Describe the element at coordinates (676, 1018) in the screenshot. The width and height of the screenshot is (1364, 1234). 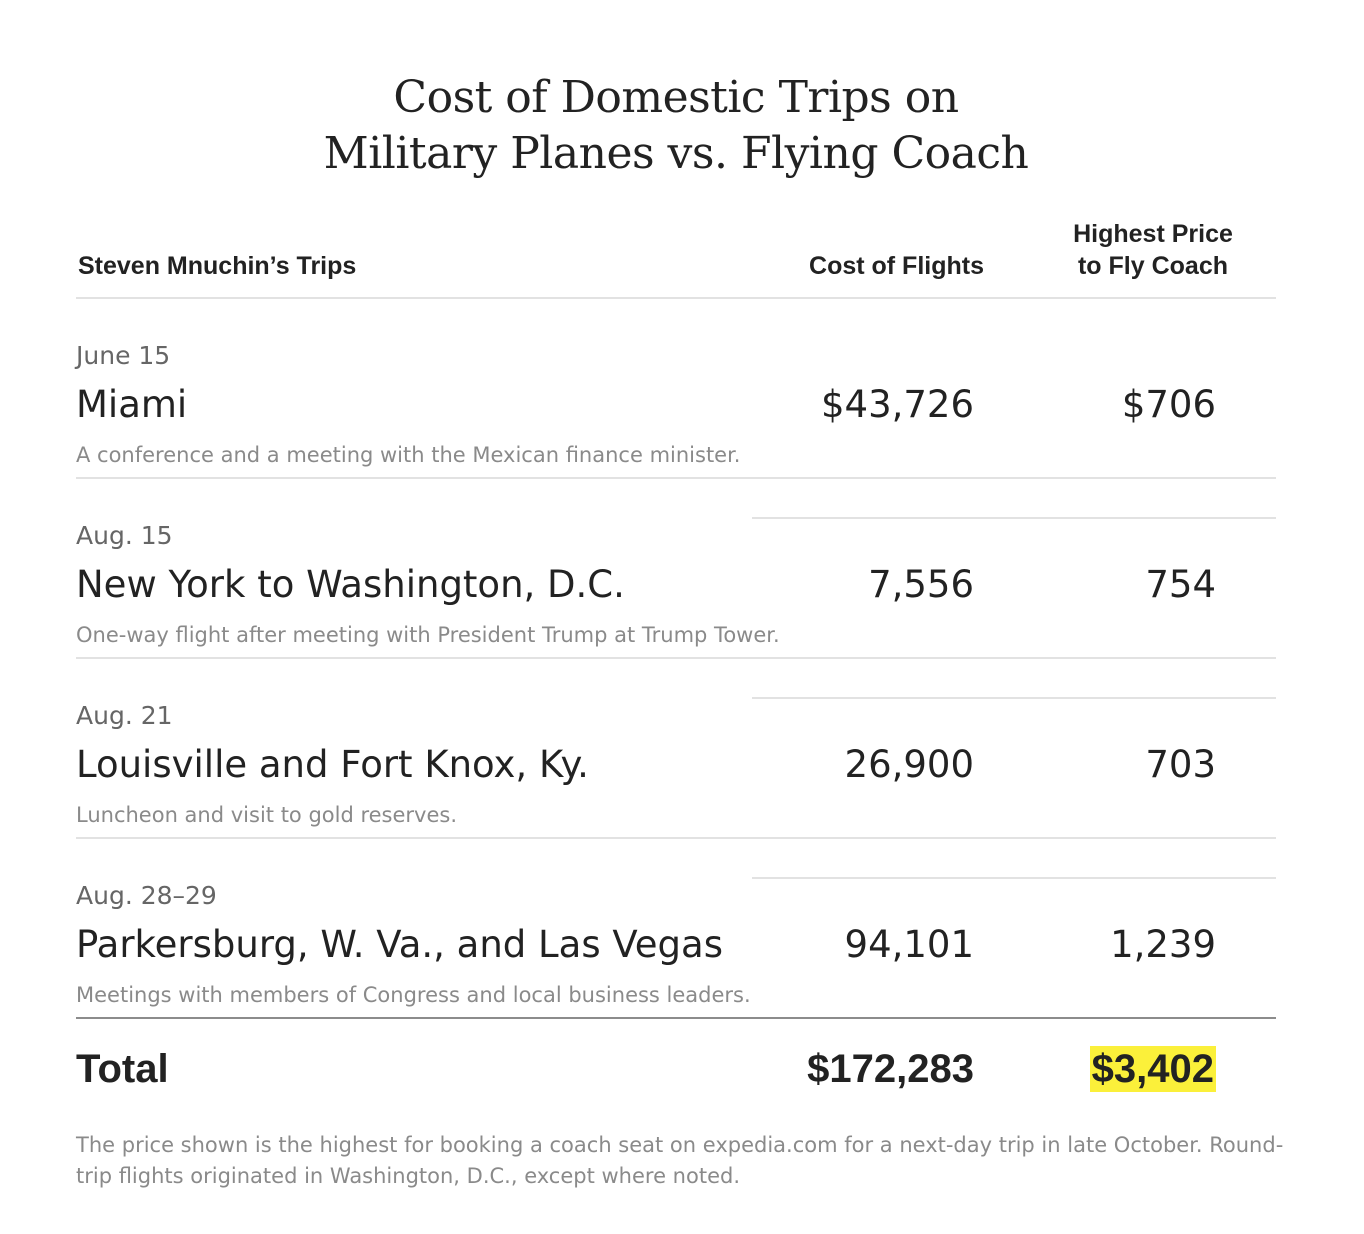
I see `total-divider` at that location.